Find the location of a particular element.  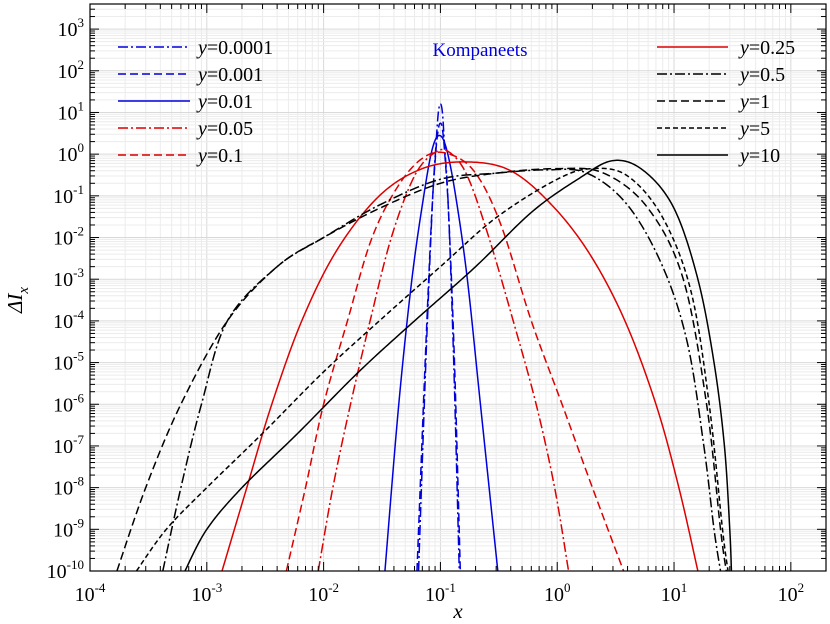

y-tick-label: 10⁻⁷ is located at coordinates (68, 445).